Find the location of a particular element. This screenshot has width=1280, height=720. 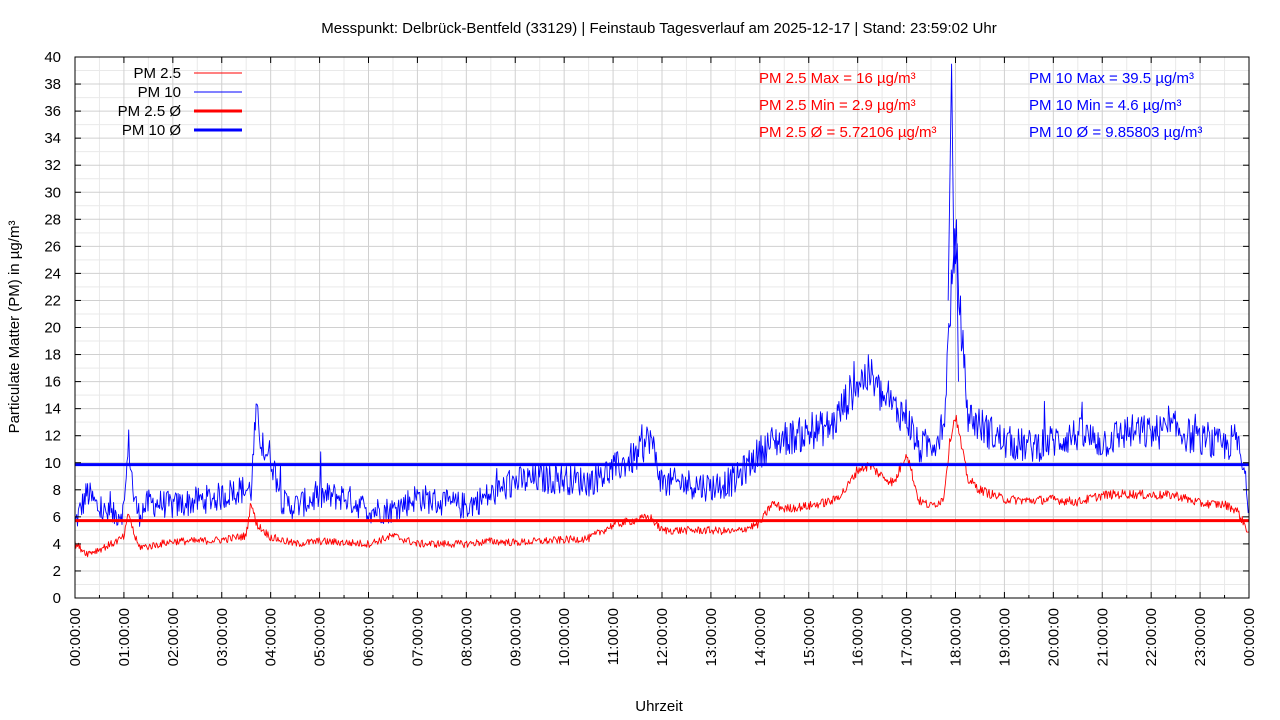

x-tick-label: 09:00:00 is located at coordinates (515, 637).